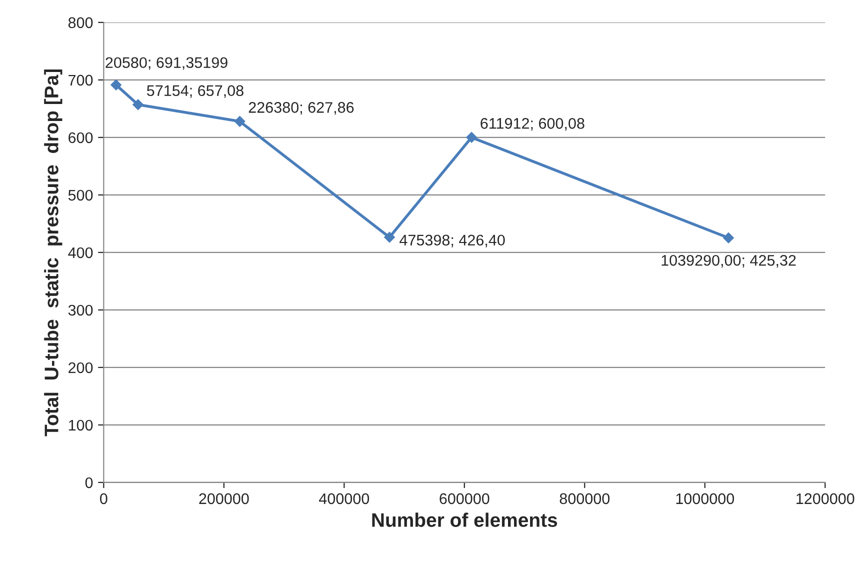 This screenshot has height=561, width=864. What do you see at coordinates (53, 252) in the screenshot?
I see `y-axis-title: Total U-tube static pressure drop [Pa]` at bounding box center [53, 252].